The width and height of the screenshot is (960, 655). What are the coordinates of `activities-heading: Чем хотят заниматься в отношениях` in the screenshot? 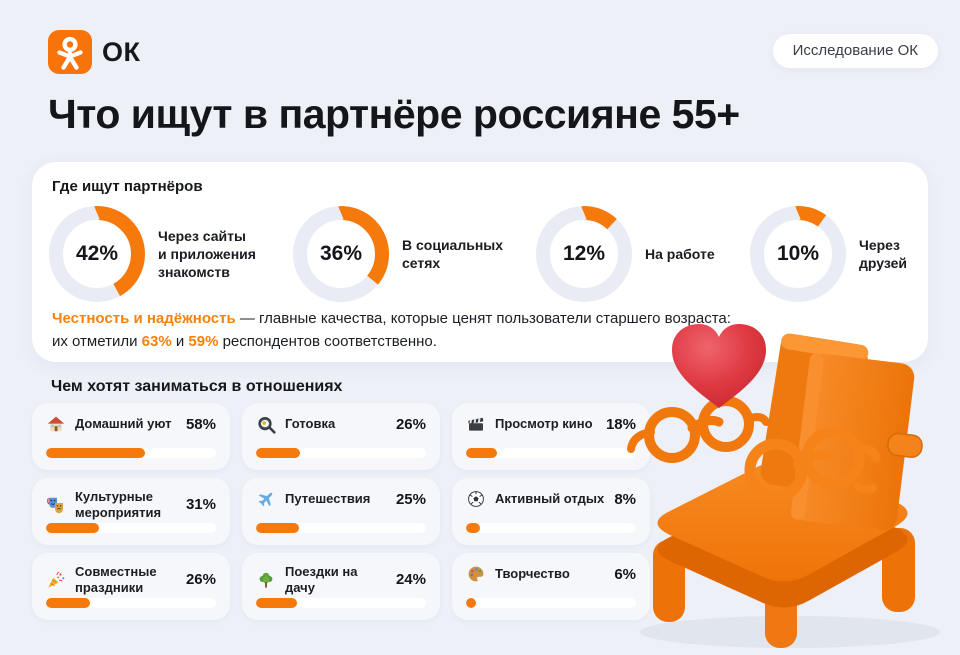 It's located at (197, 386).